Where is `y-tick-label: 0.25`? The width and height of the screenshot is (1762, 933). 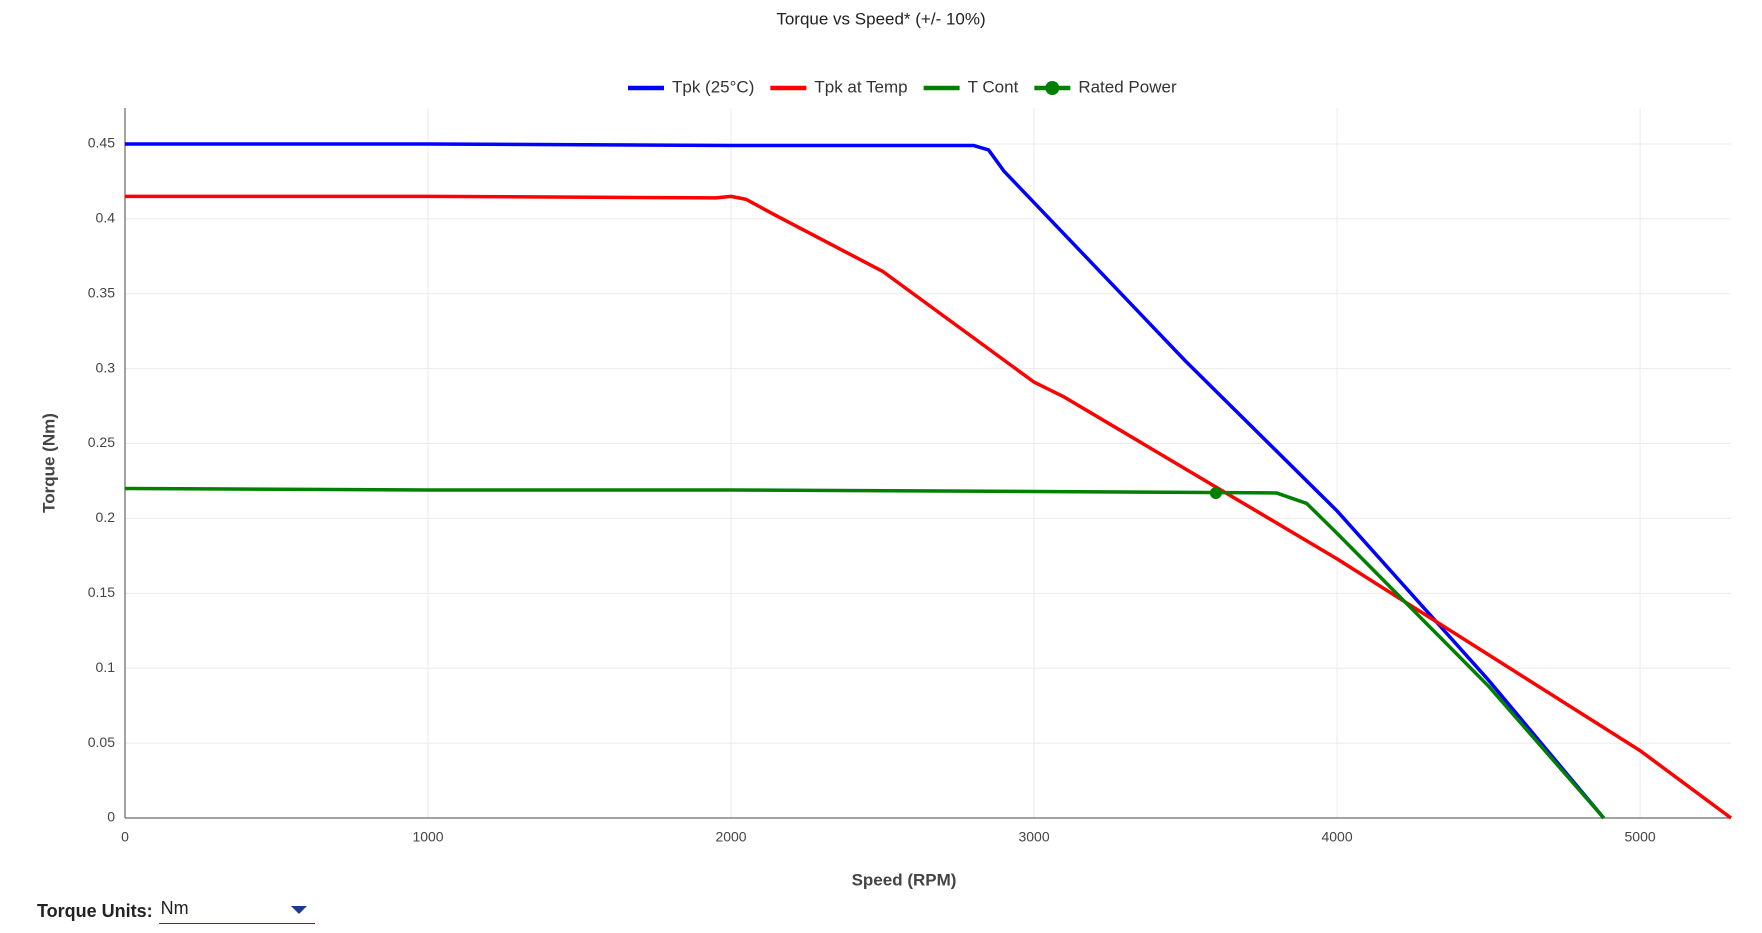
y-tick-label: 0.25 is located at coordinates (101, 442).